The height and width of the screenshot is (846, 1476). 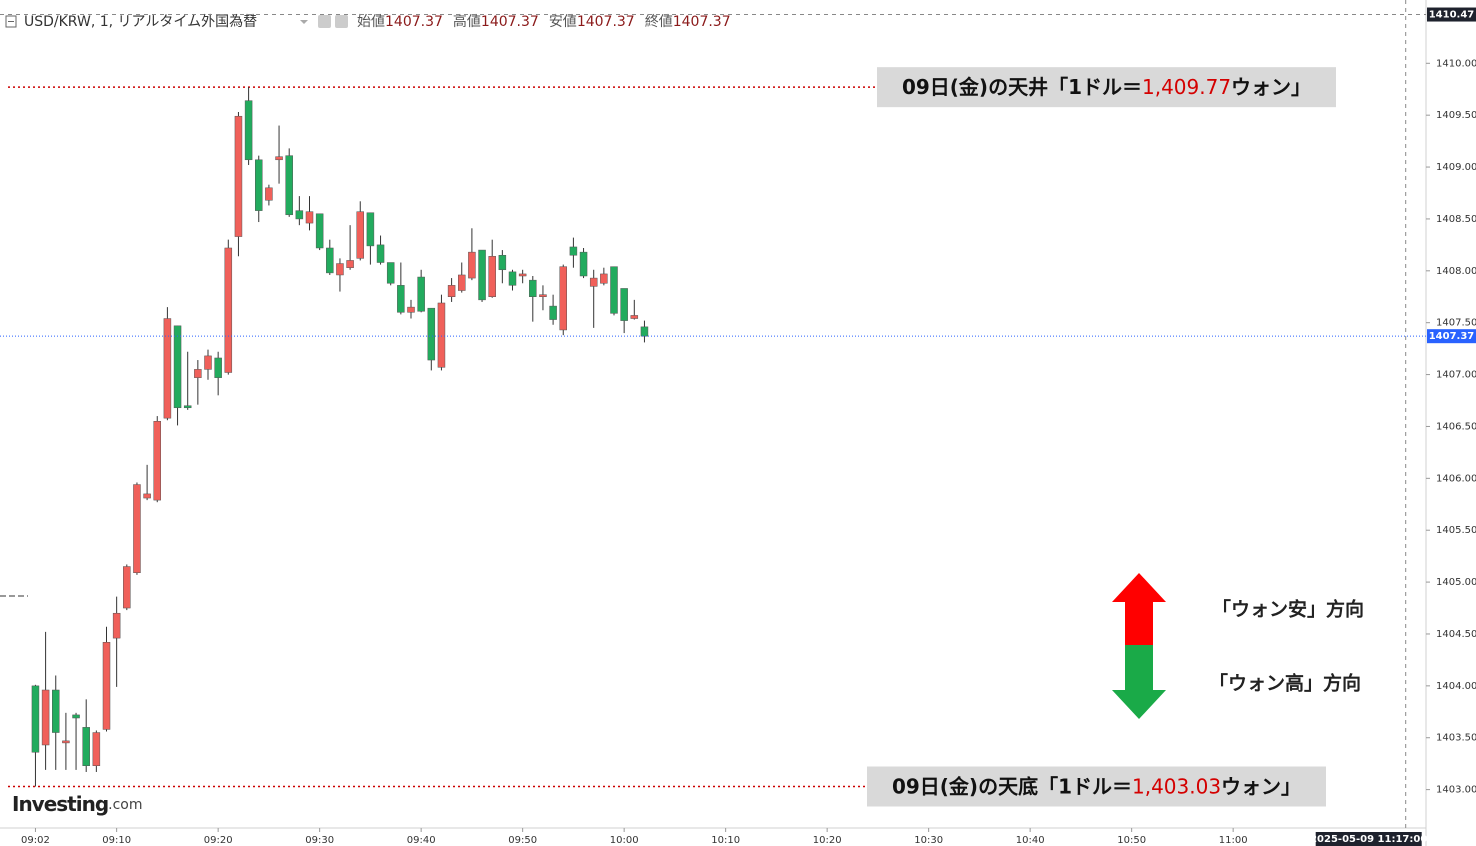 What do you see at coordinates (116, 840) in the screenshot?
I see `x-tick-label: 09:10` at bounding box center [116, 840].